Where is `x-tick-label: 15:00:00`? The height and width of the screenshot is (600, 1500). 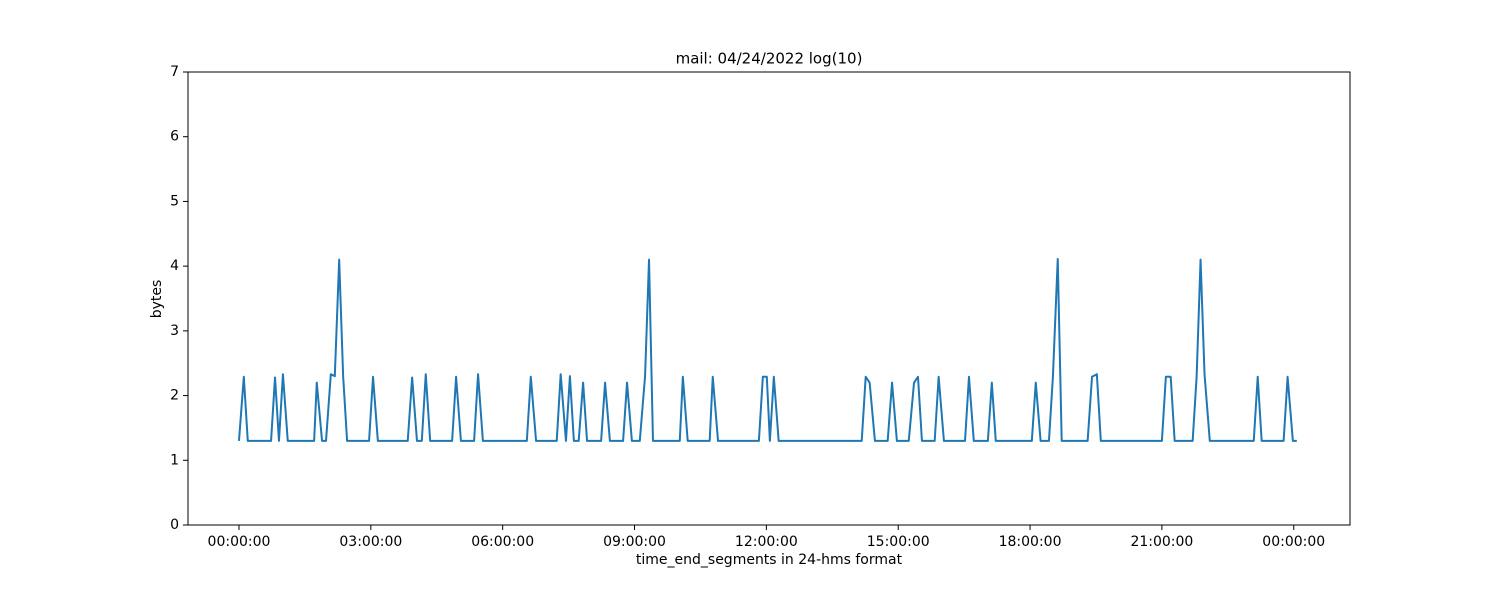 x-tick-label: 15:00:00 is located at coordinates (898, 542).